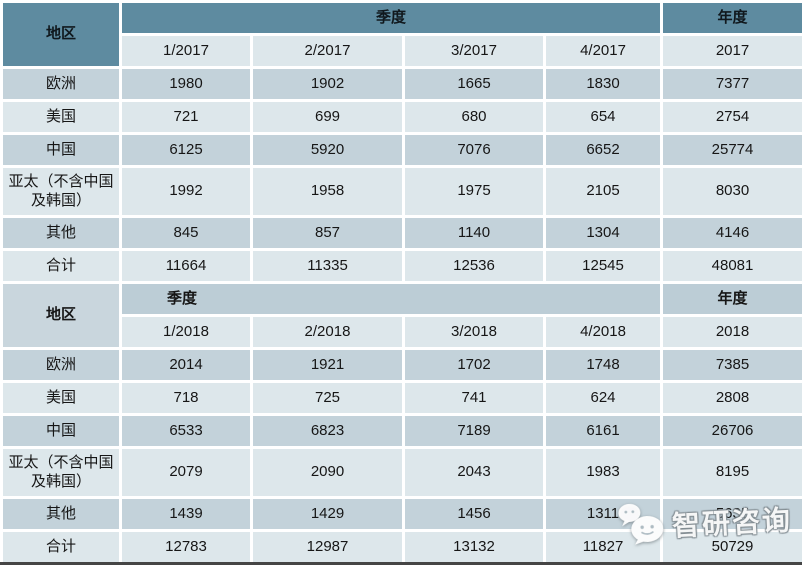  Describe the element at coordinates (327, 233) in the screenshot. I see `data-cell: 857` at that location.